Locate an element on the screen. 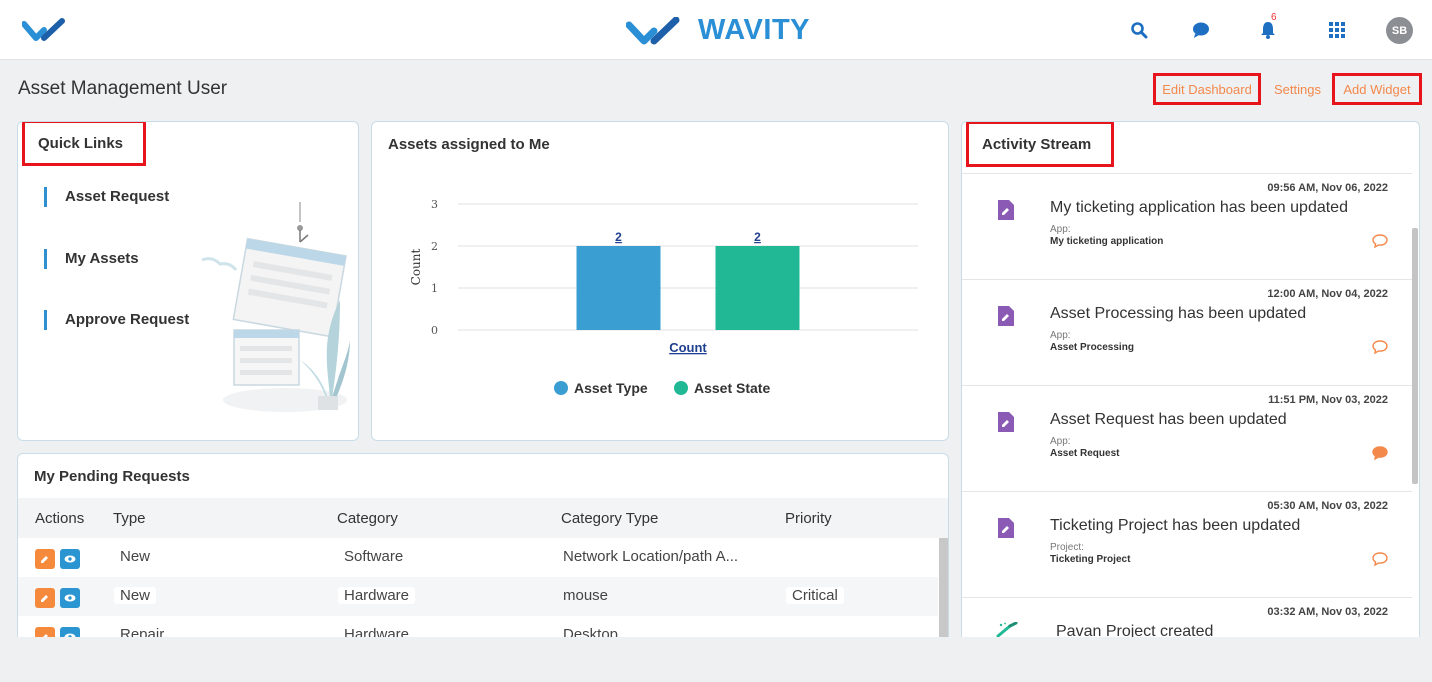 The width and height of the screenshot is (1432, 682). magic-wand-icon is located at coordinates (1007, 629).